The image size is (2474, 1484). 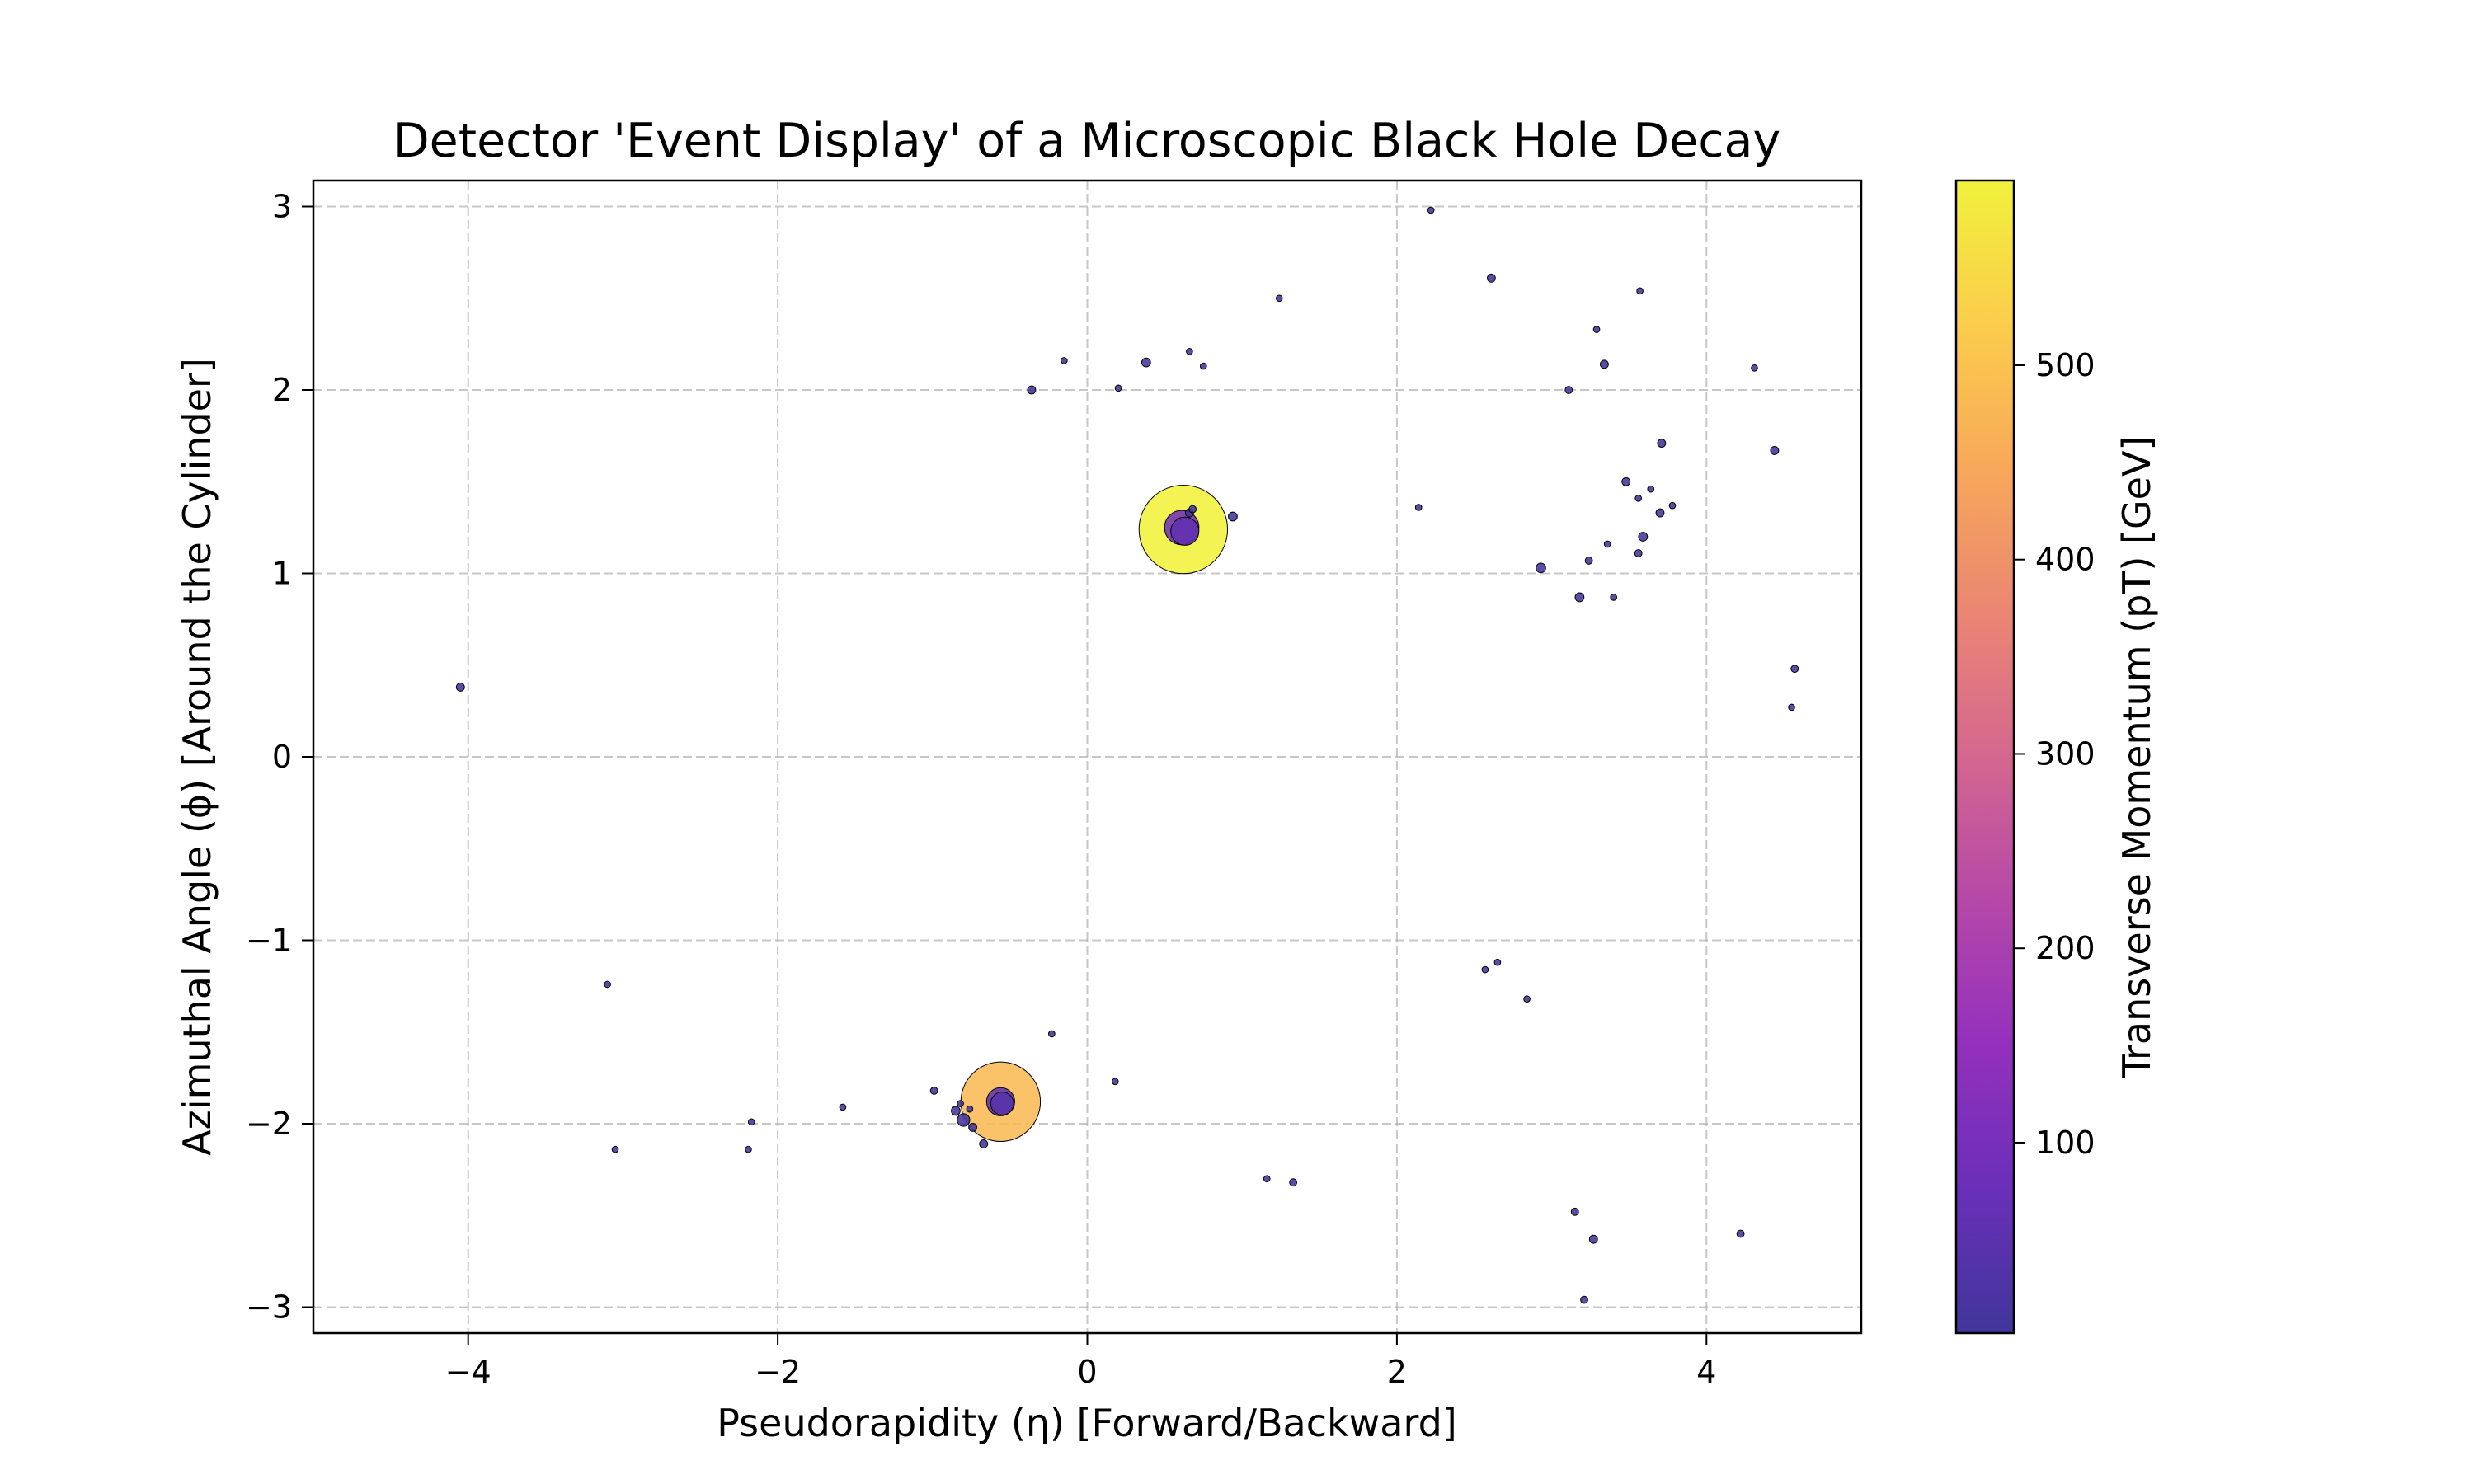 What do you see at coordinates (2065, 365) in the screenshot?
I see `colorbar-tick-label: 500` at bounding box center [2065, 365].